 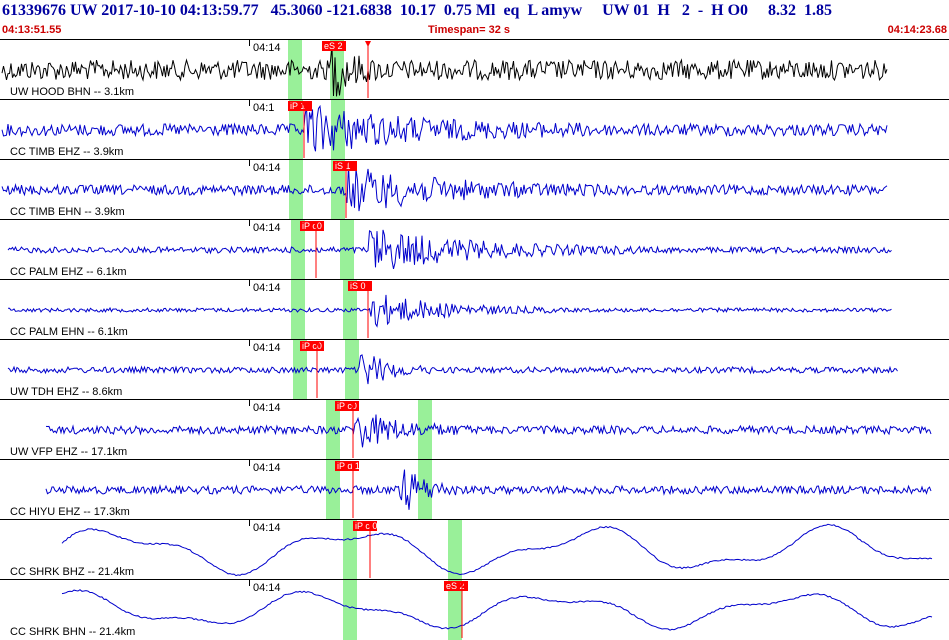 I want to click on trace-panel: iP d 1 04:14 CC HIYU EHZ -- 17.3km, so click(x=474, y=489).